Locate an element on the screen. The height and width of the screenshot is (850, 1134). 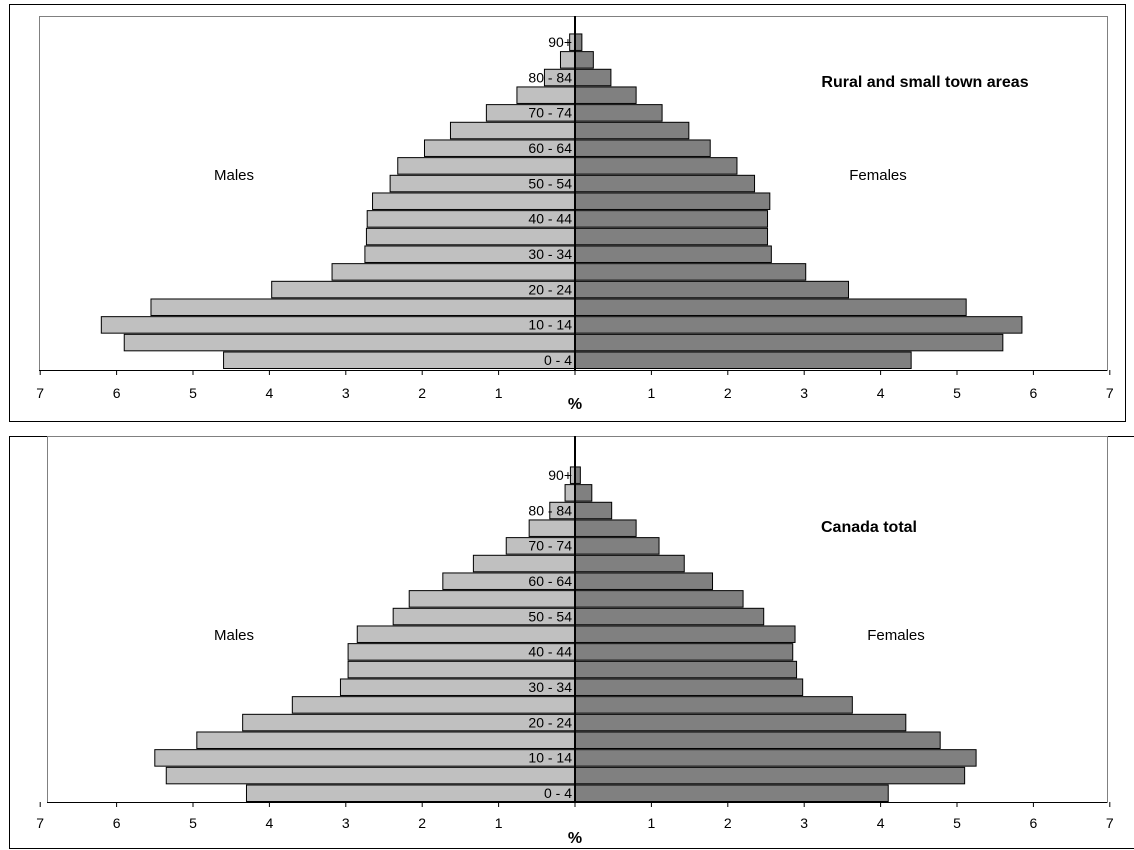
x-axis-unit-label: % is located at coordinates (575, 838).